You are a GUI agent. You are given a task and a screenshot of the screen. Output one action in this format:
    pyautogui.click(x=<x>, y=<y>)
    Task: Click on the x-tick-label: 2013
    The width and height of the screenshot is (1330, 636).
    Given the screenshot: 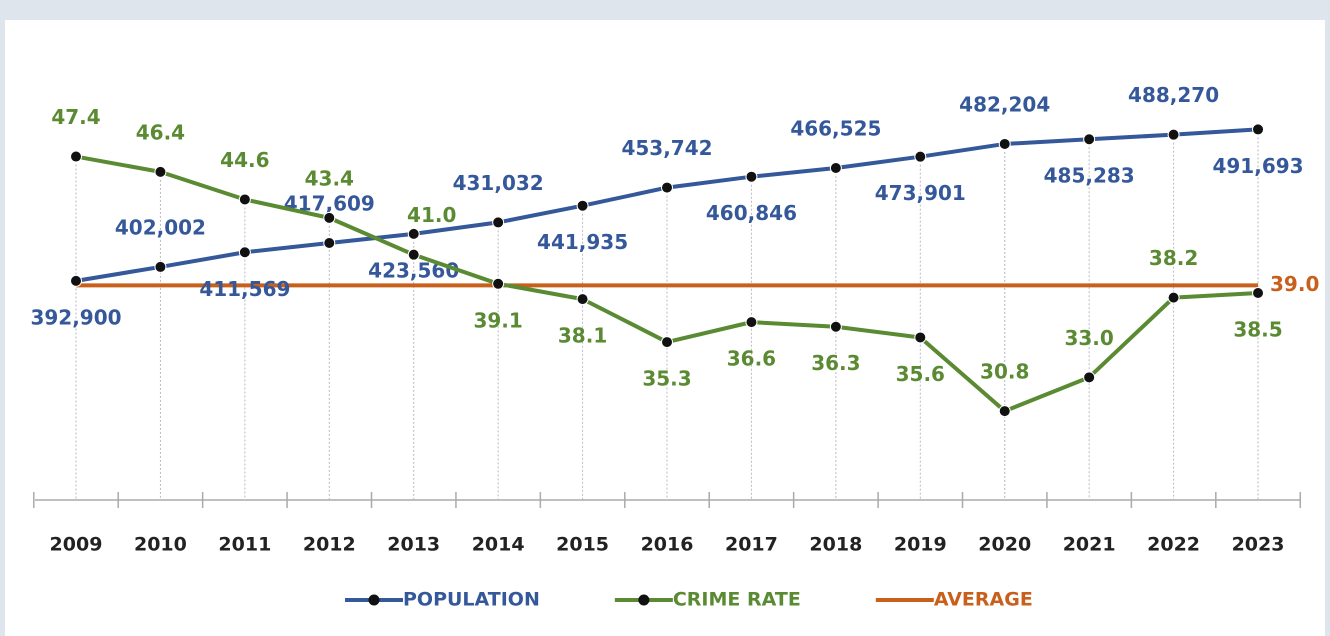 What is the action you would take?
    pyautogui.click(x=413, y=545)
    